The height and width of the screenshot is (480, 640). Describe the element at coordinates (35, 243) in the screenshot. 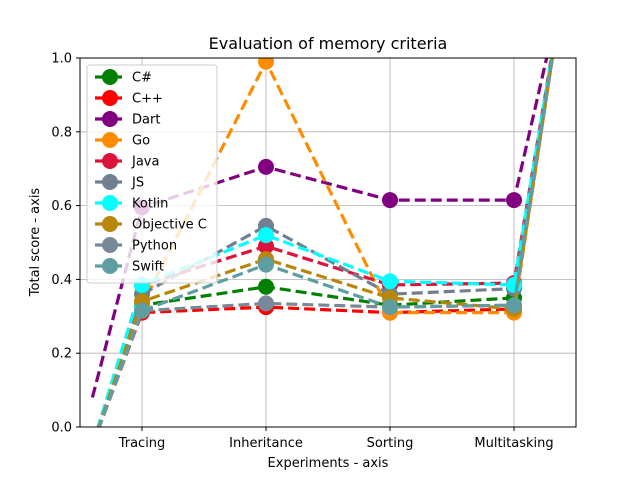

I see `y-axis-label: Total score - axis` at that location.